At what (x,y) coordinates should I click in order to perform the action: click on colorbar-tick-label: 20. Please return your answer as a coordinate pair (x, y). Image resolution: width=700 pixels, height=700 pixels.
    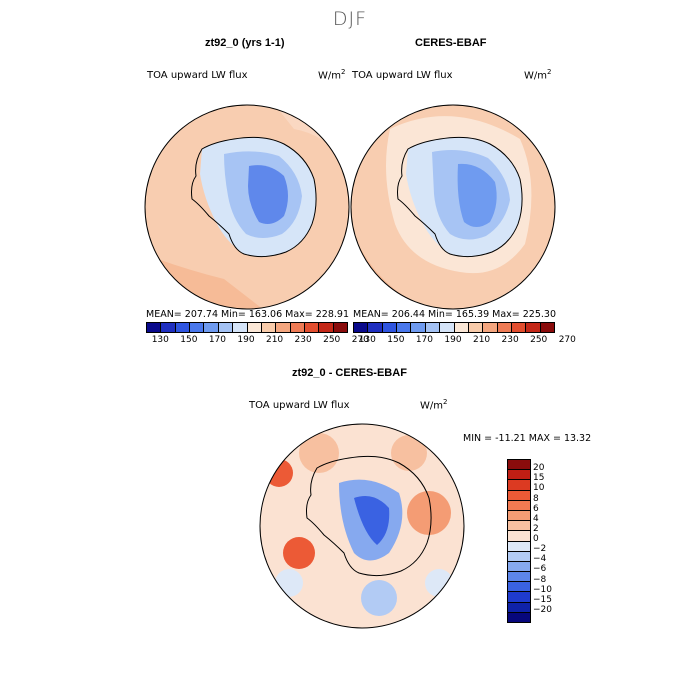
    Looking at the image, I should click on (539, 468).